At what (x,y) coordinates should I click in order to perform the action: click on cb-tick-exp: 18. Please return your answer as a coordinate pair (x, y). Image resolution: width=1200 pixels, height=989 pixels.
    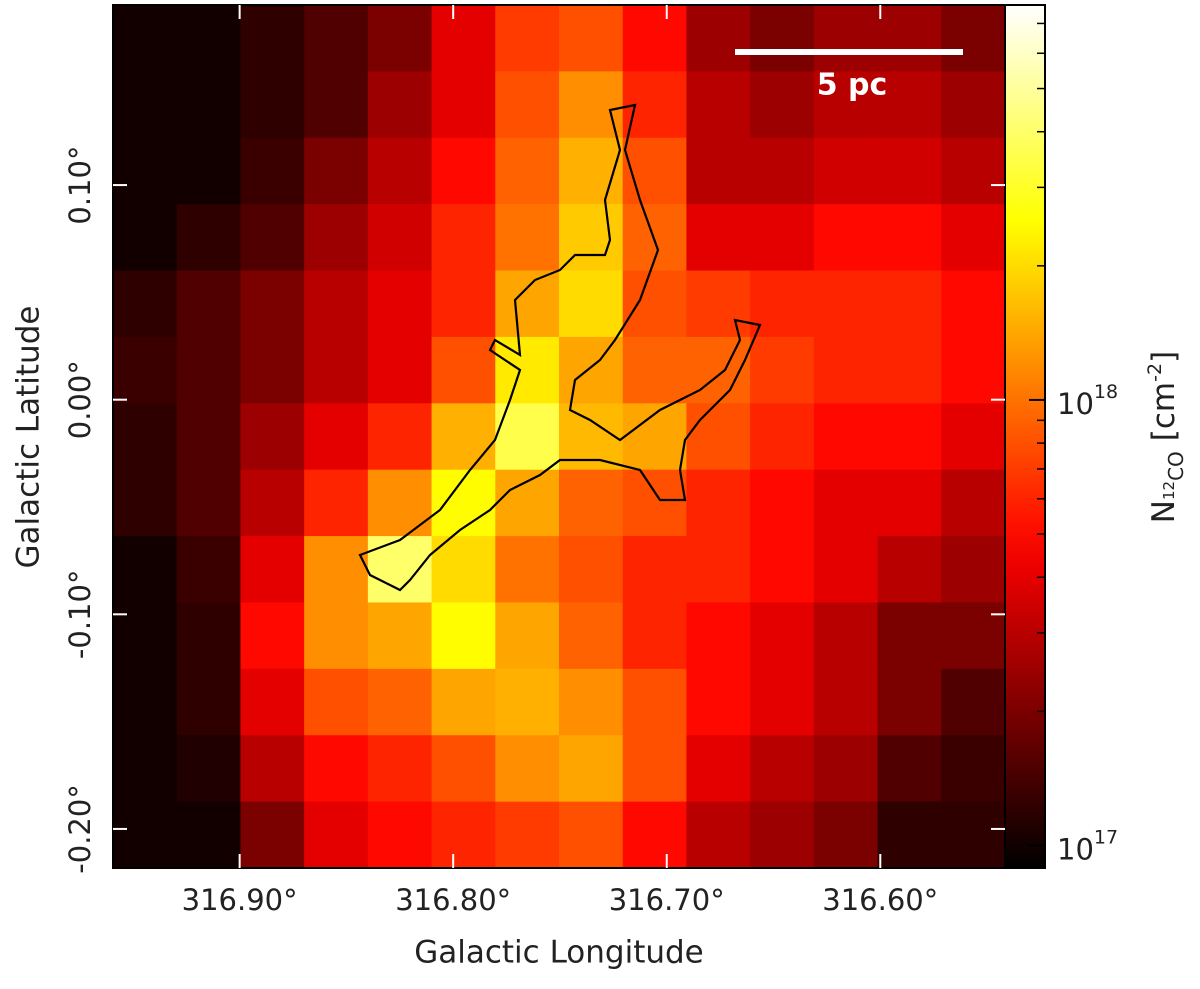
    Looking at the image, I should click on (1106, 391).